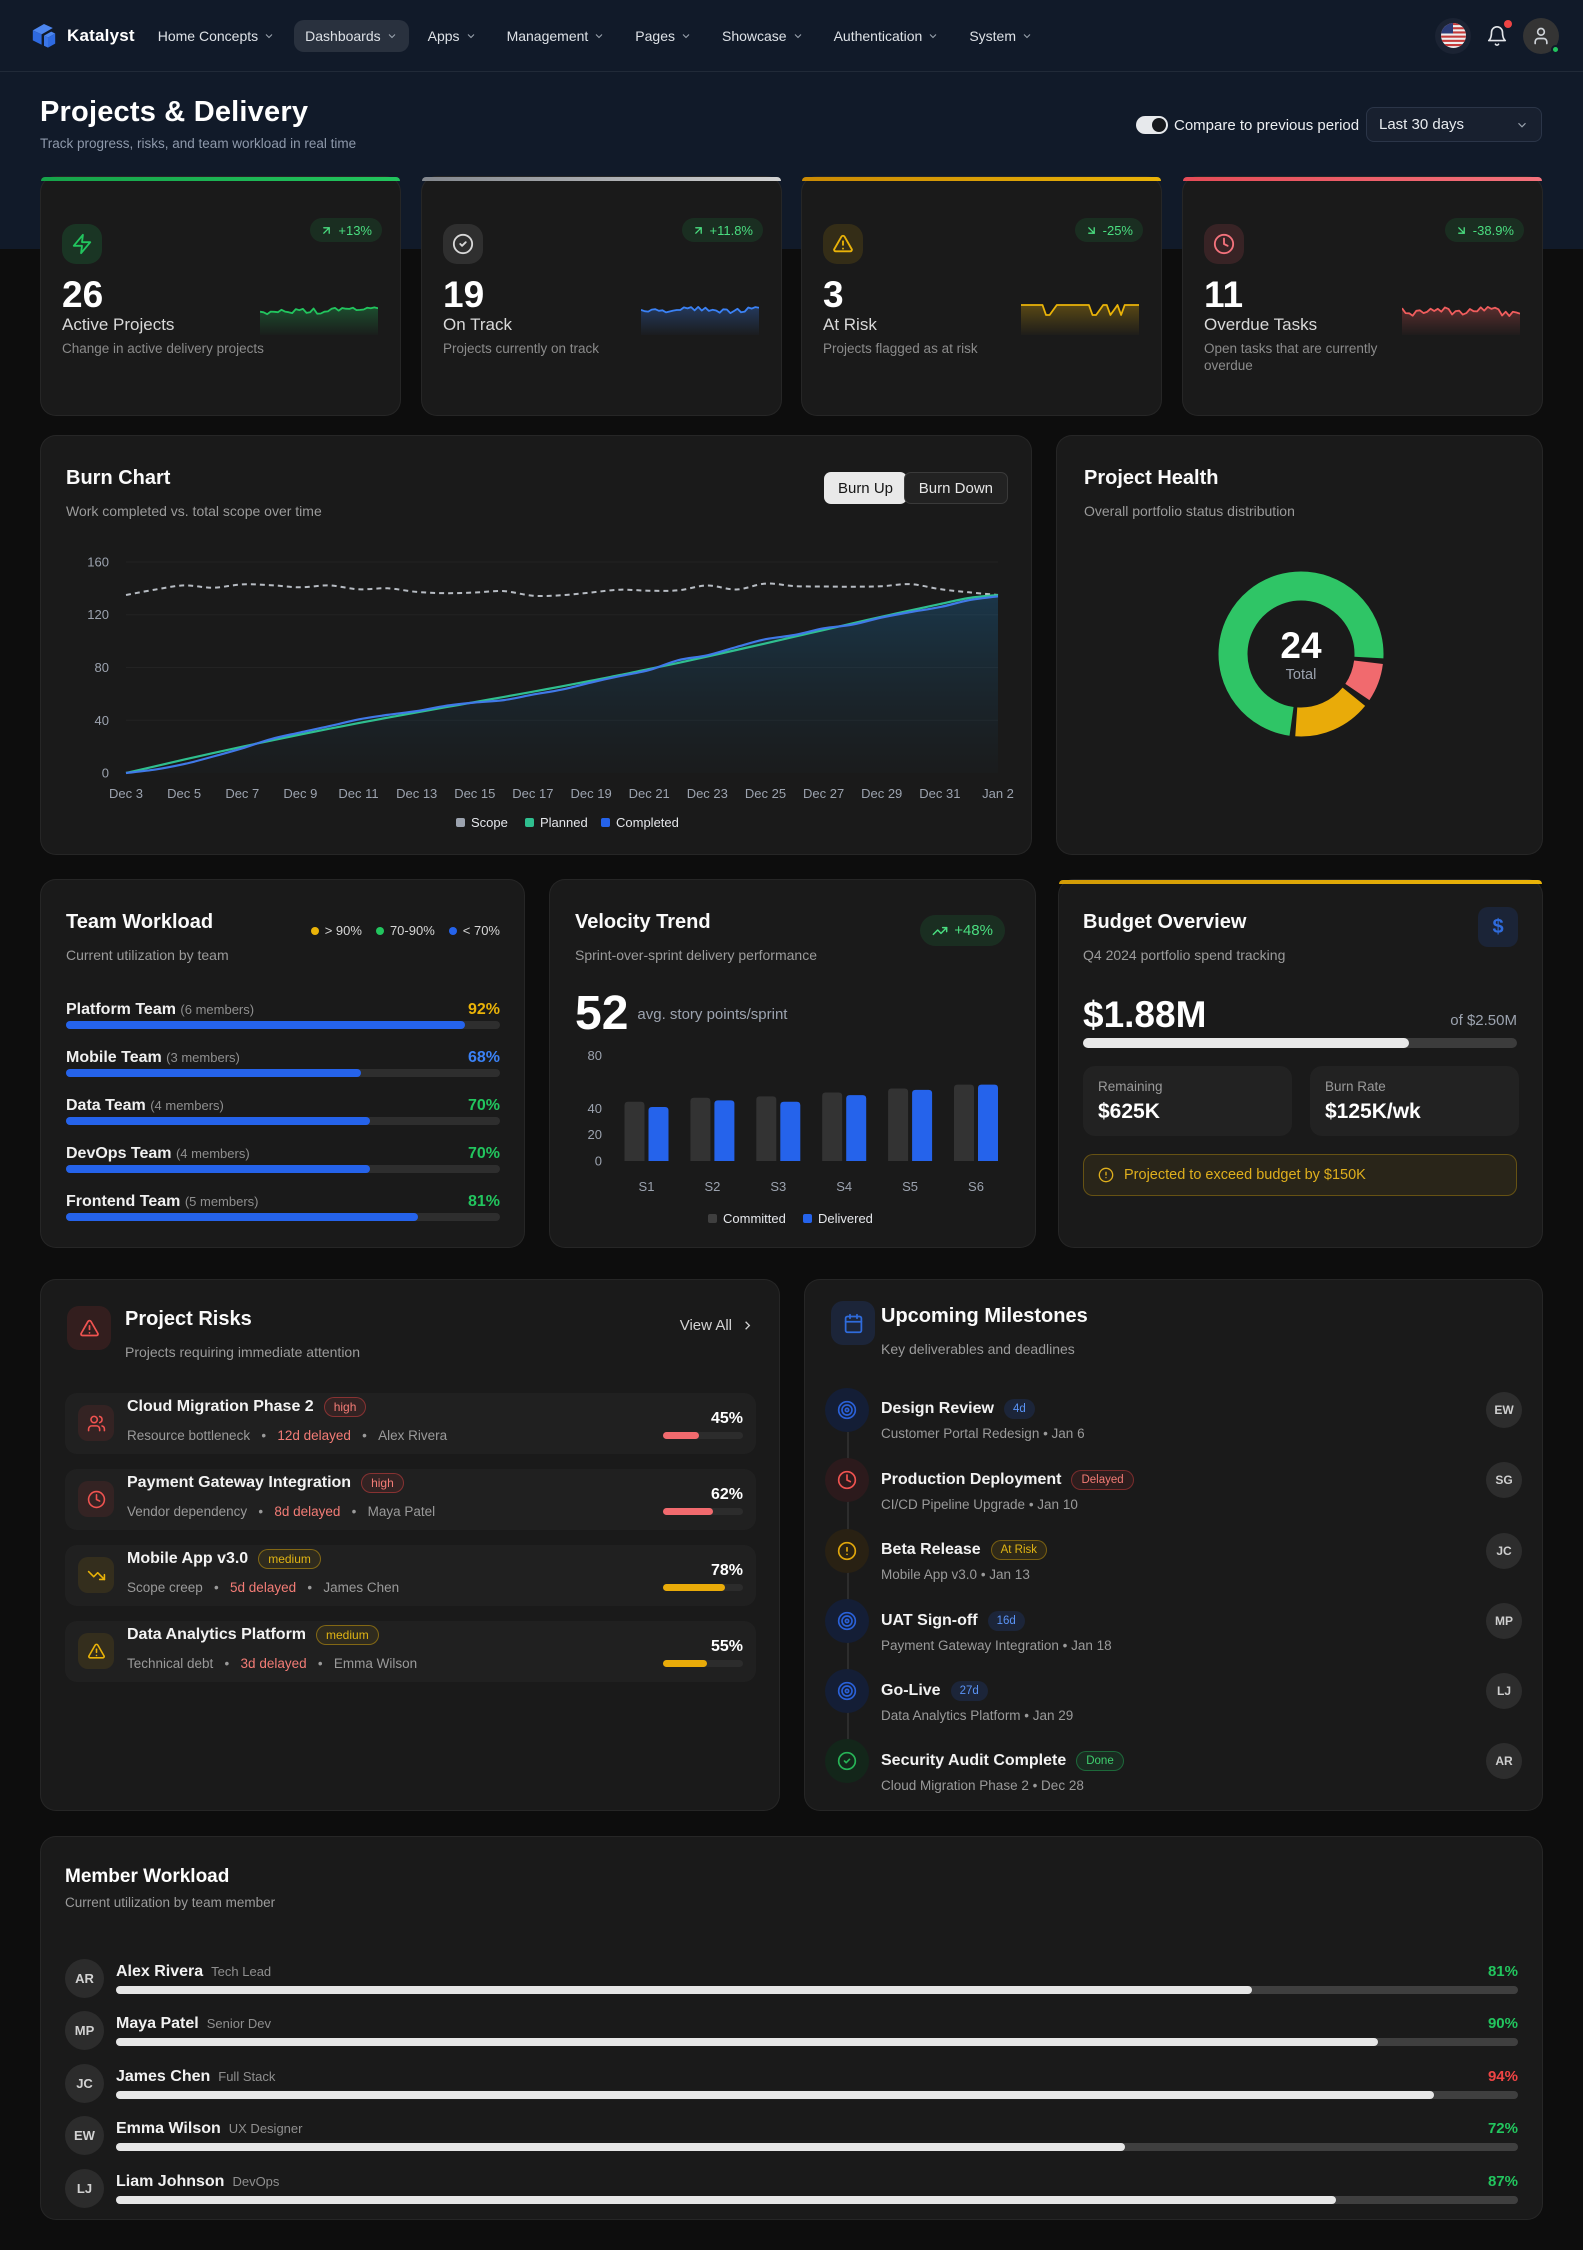  I want to click on svg-text: S6, so click(976, 1186).